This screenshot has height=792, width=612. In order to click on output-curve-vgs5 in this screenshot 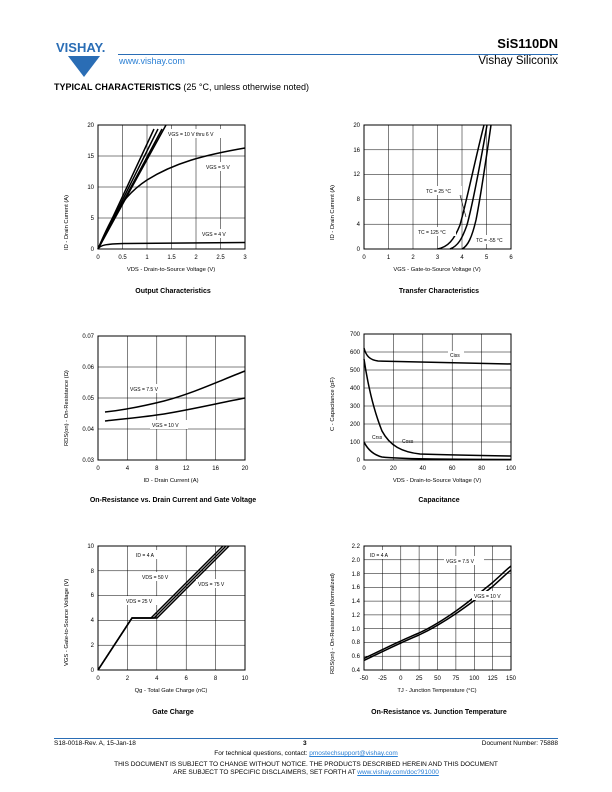, I will do `click(171, 198)`.